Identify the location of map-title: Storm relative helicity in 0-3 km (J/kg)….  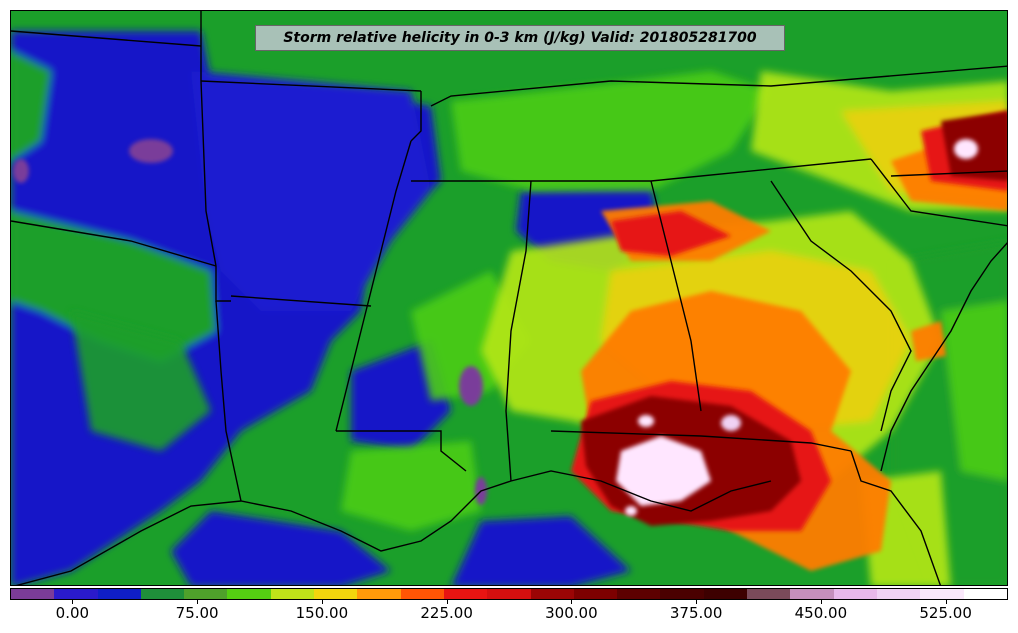
(520, 38).